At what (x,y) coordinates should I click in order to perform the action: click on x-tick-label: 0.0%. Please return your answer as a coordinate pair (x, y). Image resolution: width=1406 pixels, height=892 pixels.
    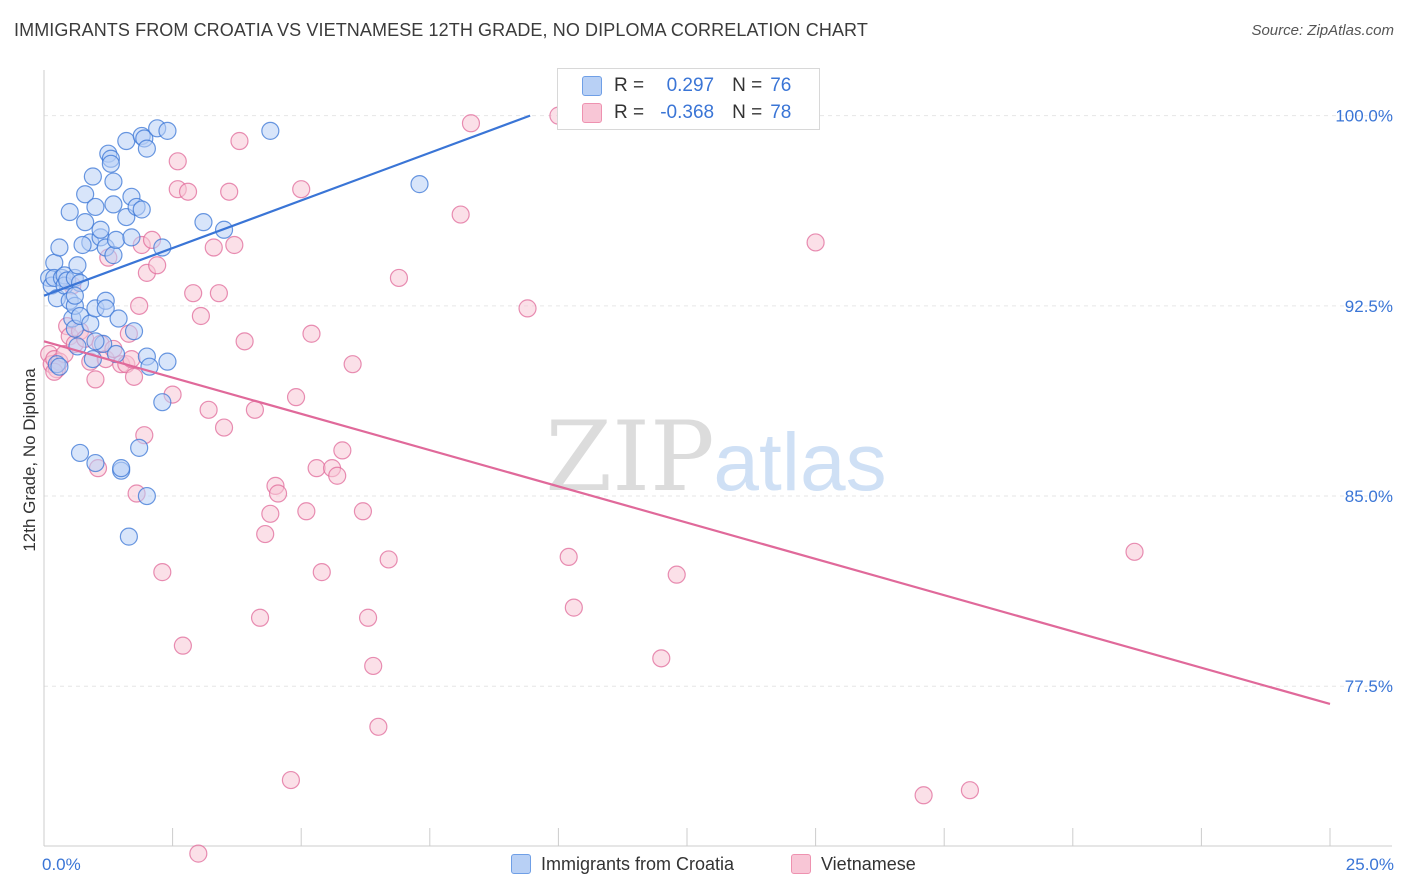
    Looking at the image, I should click on (61, 864).